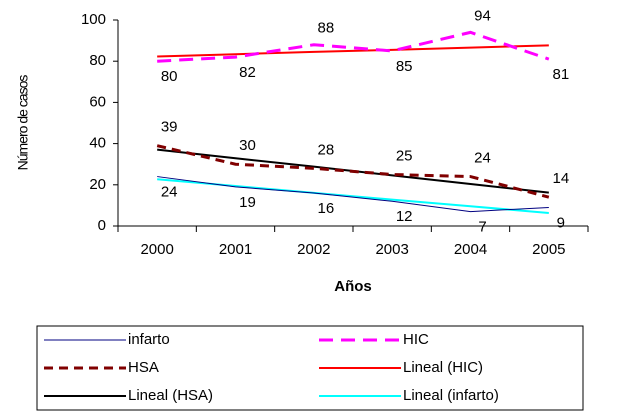 This screenshot has width=638, height=417. What do you see at coordinates (560, 178) in the screenshot?
I see `data-label: 14` at bounding box center [560, 178].